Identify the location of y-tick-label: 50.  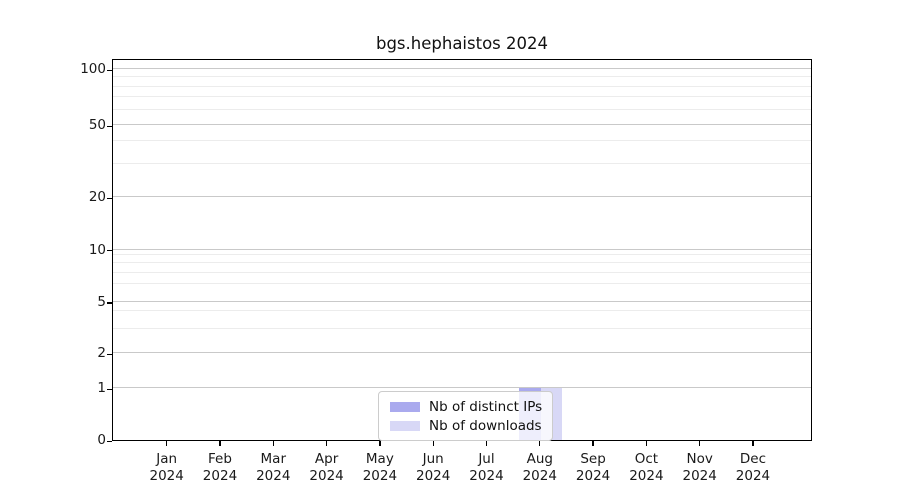
(97, 125).